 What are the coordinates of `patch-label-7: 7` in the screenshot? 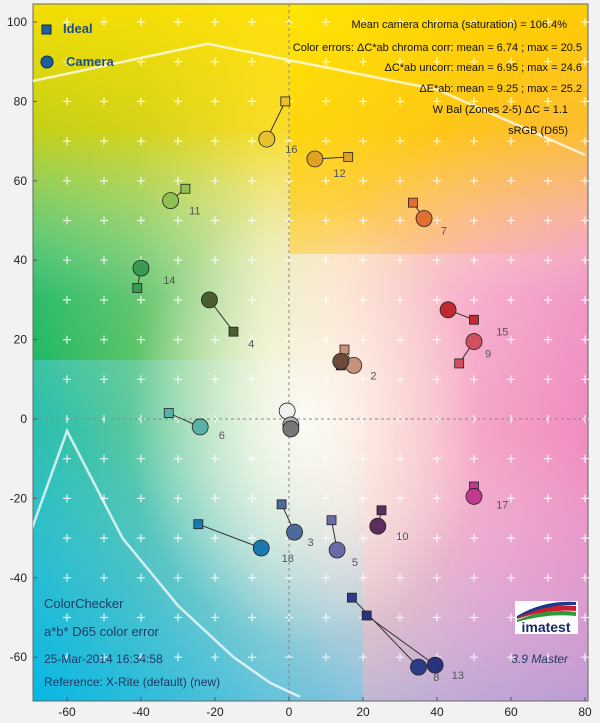 It's located at (444, 231).